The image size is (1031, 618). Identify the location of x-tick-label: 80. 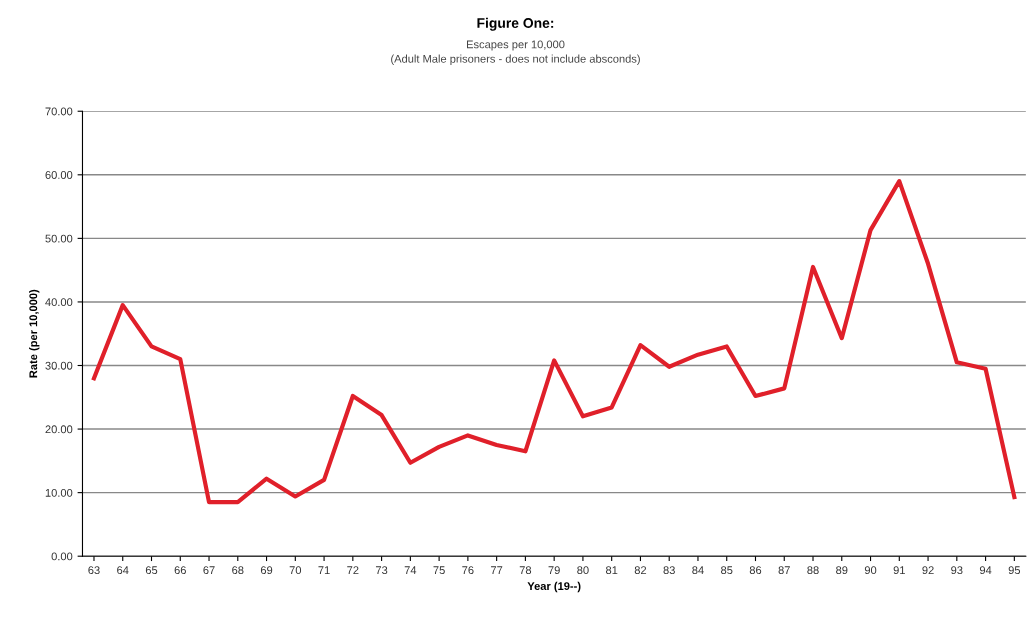
(583, 570).